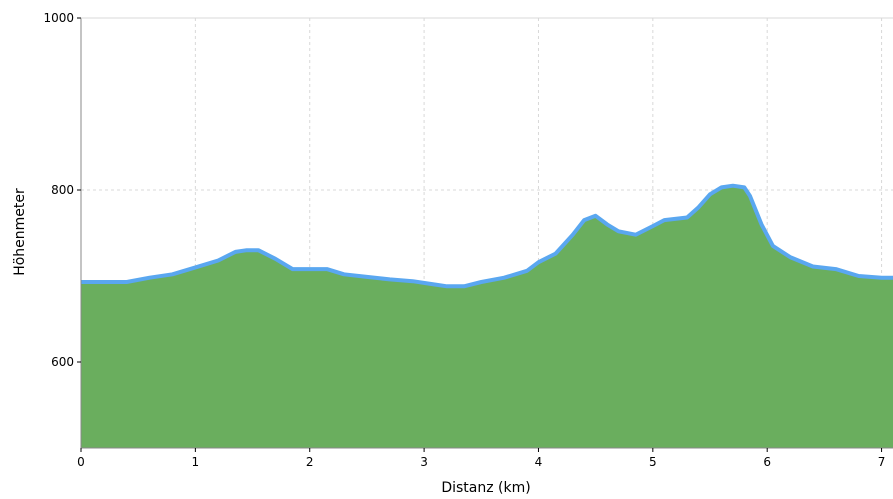 This screenshot has width=893, height=499. What do you see at coordinates (485, 488) in the screenshot?
I see `x-axis-title: Distanz (km)` at bounding box center [485, 488].